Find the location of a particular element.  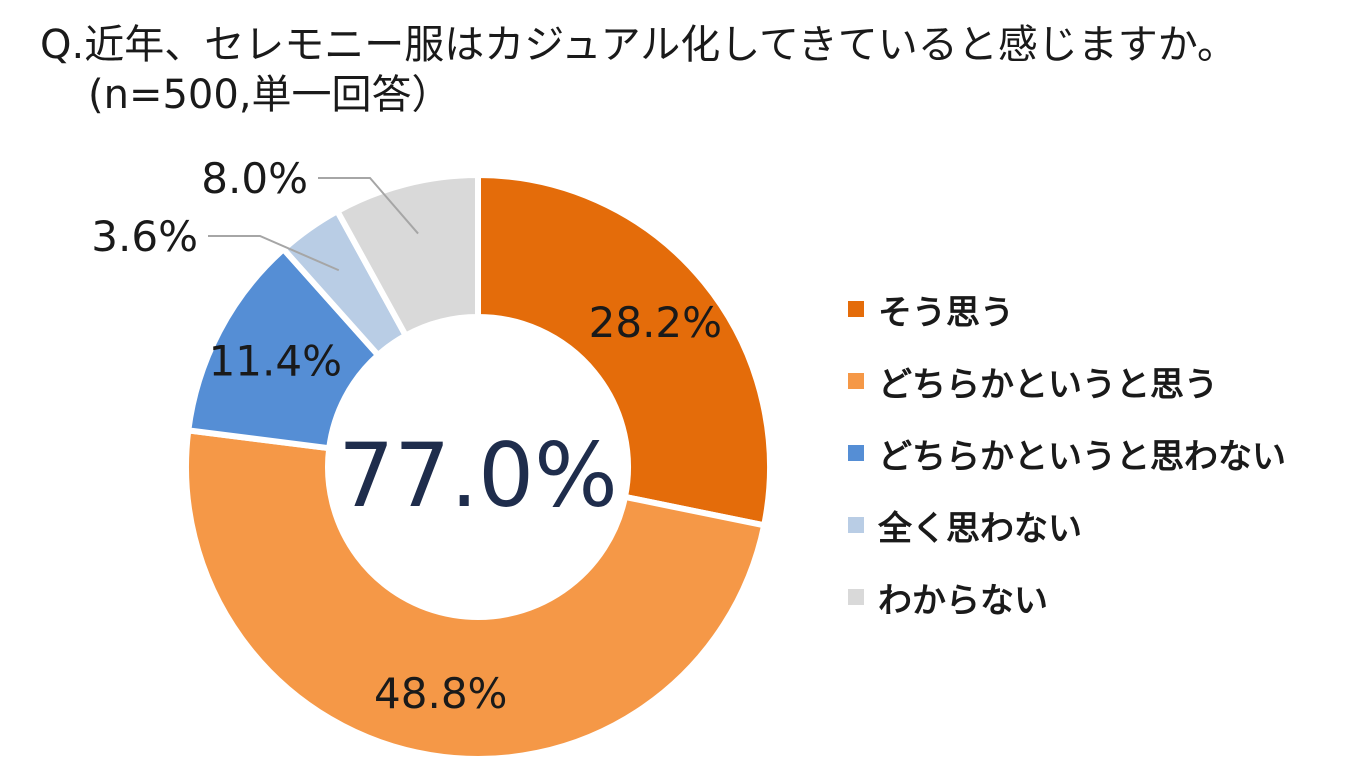

slice-wakaranai is located at coordinates (407, 255).